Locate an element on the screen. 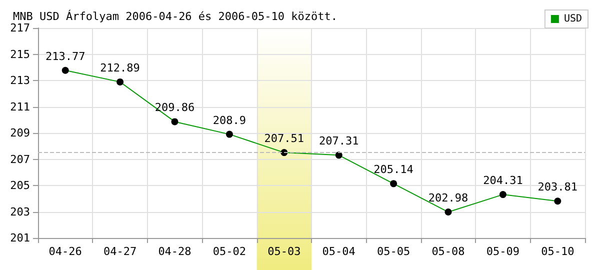 The height and width of the screenshot is (270, 600). data-label: 202.98 is located at coordinates (448, 198).